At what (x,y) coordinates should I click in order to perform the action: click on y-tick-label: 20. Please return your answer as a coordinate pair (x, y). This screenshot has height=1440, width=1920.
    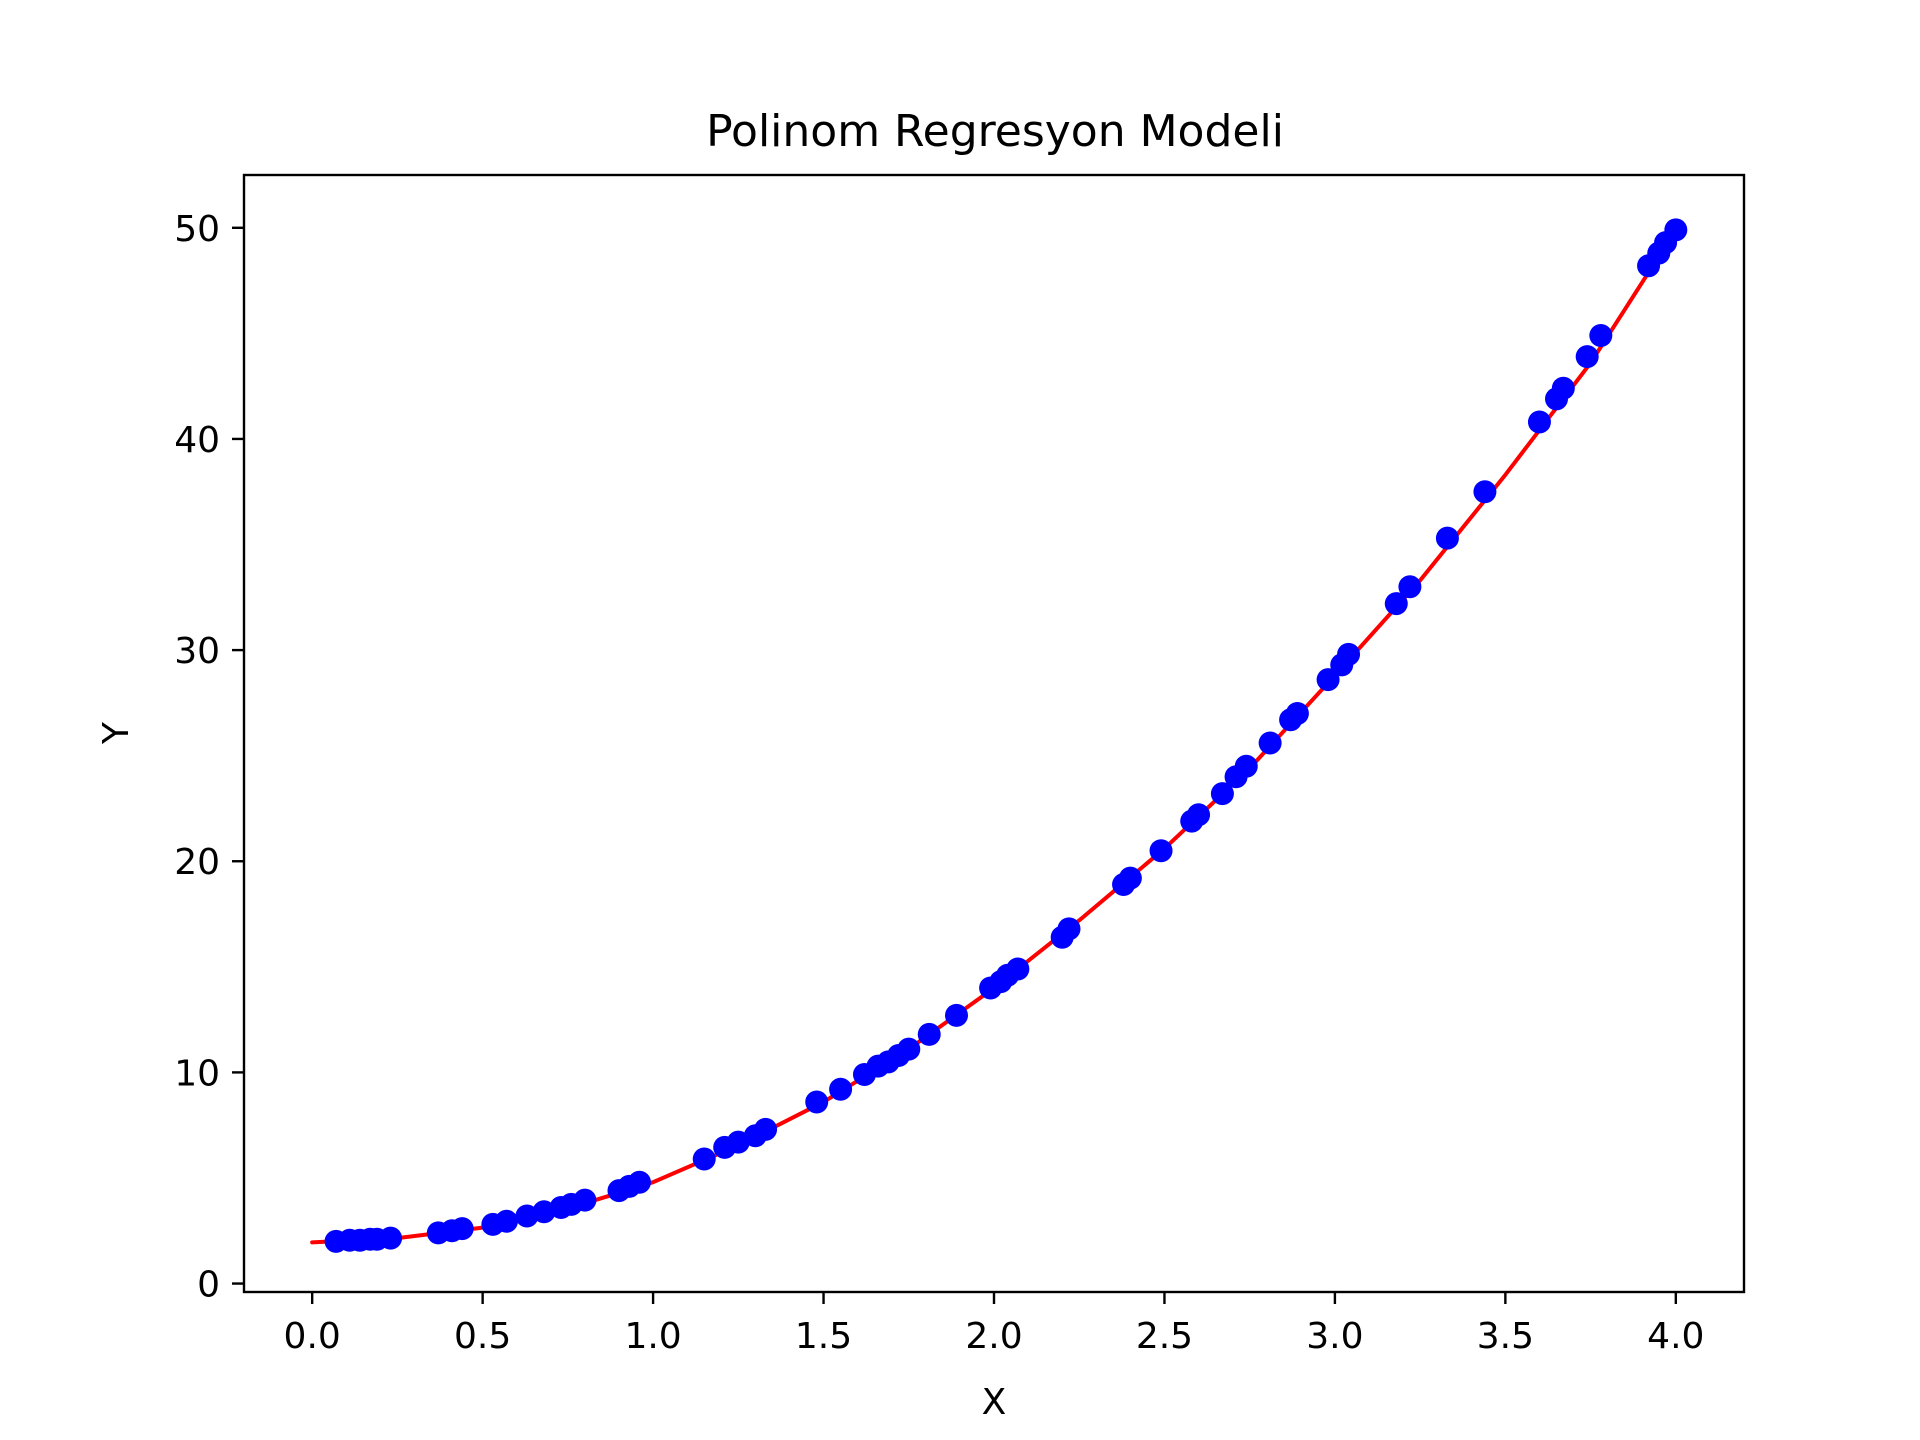
    Looking at the image, I should click on (197, 862).